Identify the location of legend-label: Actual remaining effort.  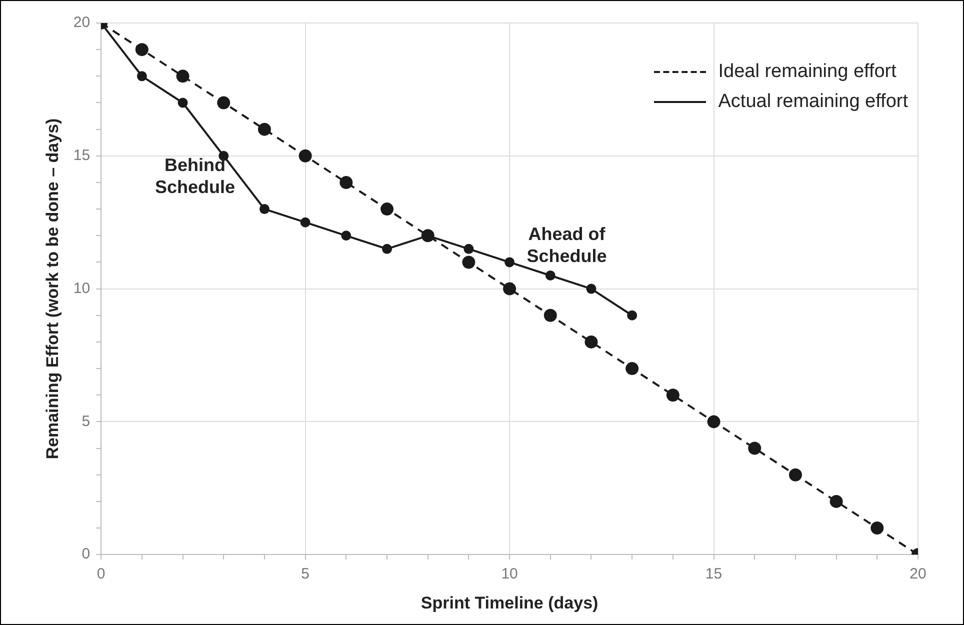
(813, 102).